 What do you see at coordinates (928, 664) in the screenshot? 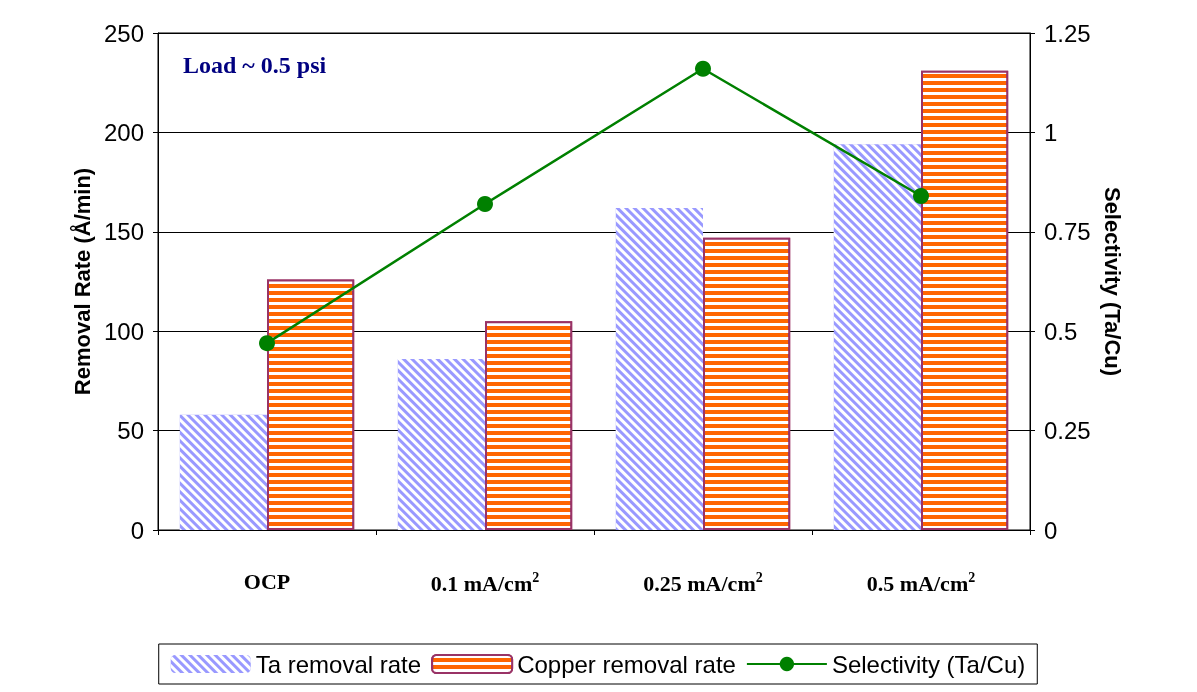
I see `legend-label: Selectivity (Ta/Cu)` at bounding box center [928, 664].